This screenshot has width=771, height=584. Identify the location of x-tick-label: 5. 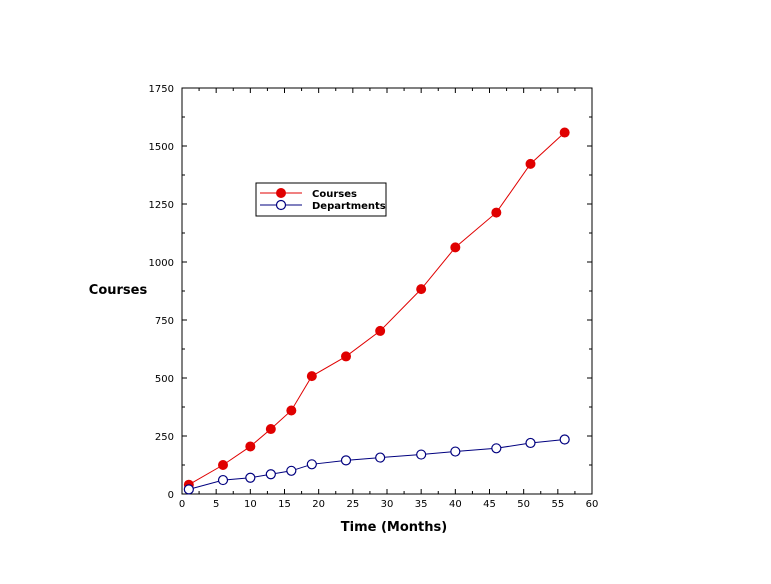
(216, 504).